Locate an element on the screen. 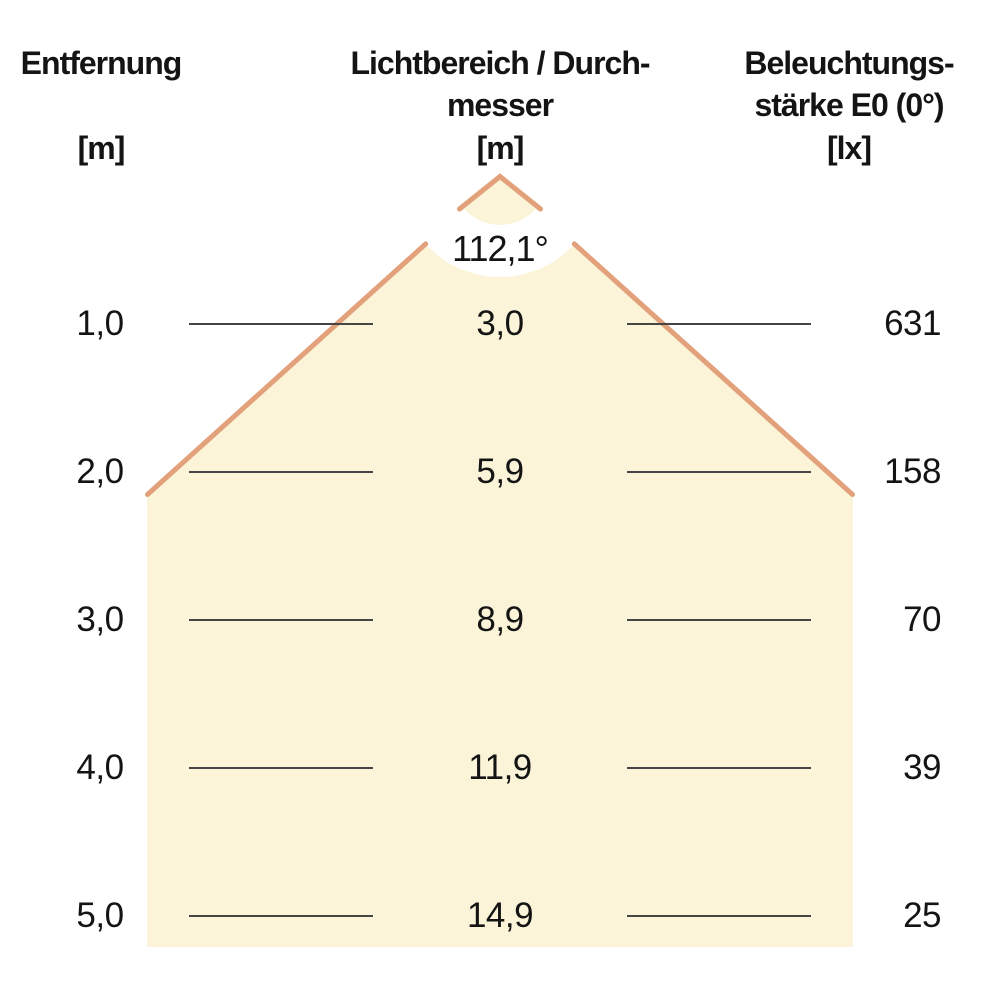 Image resolution: width=1000 pixels, height=1000 pixels. header-illuminance-title-line1: Beleuchtungs- is located at coordinates (849, 63).